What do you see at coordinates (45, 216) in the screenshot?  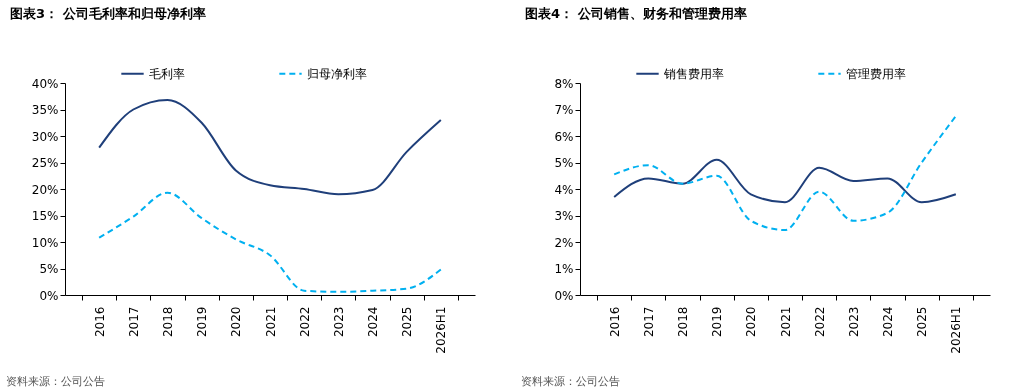 I see `y-tick-label: 15%` at bounding box center [45, 216].